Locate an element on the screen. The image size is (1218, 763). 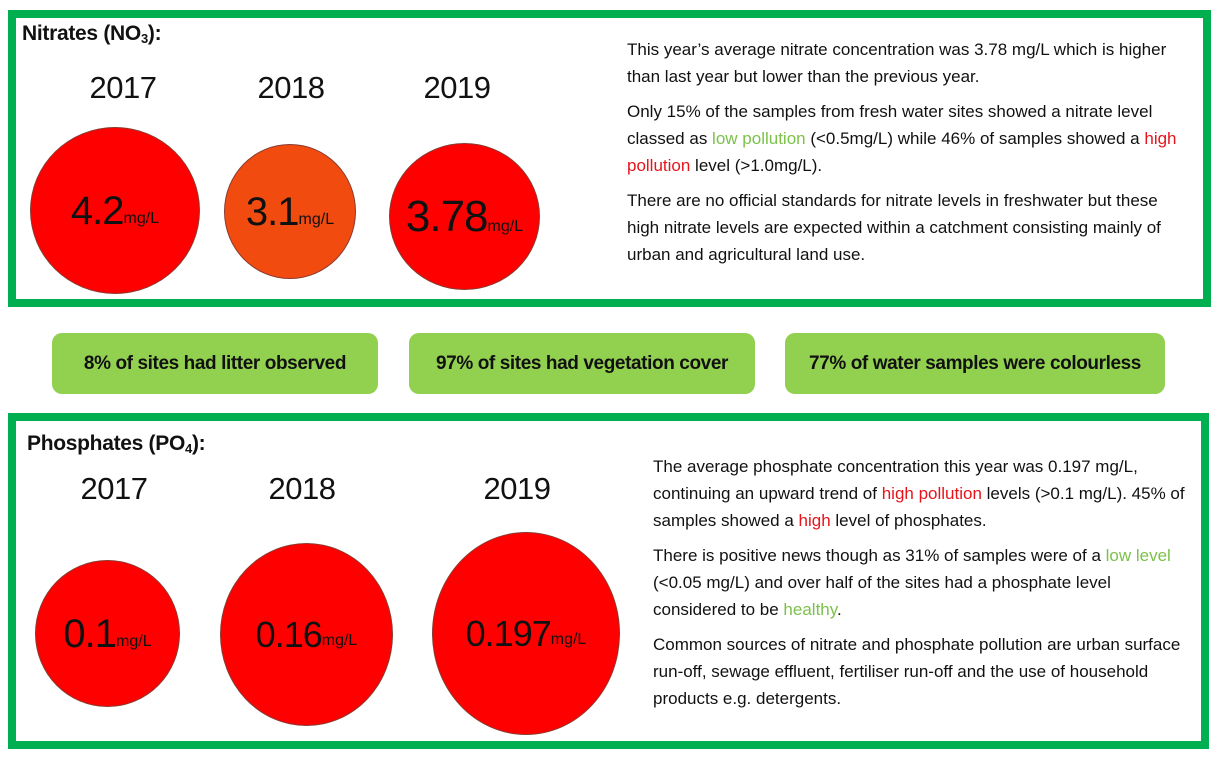
phosphate-value-2018: 0.16 is located at coordinates (289, 634).